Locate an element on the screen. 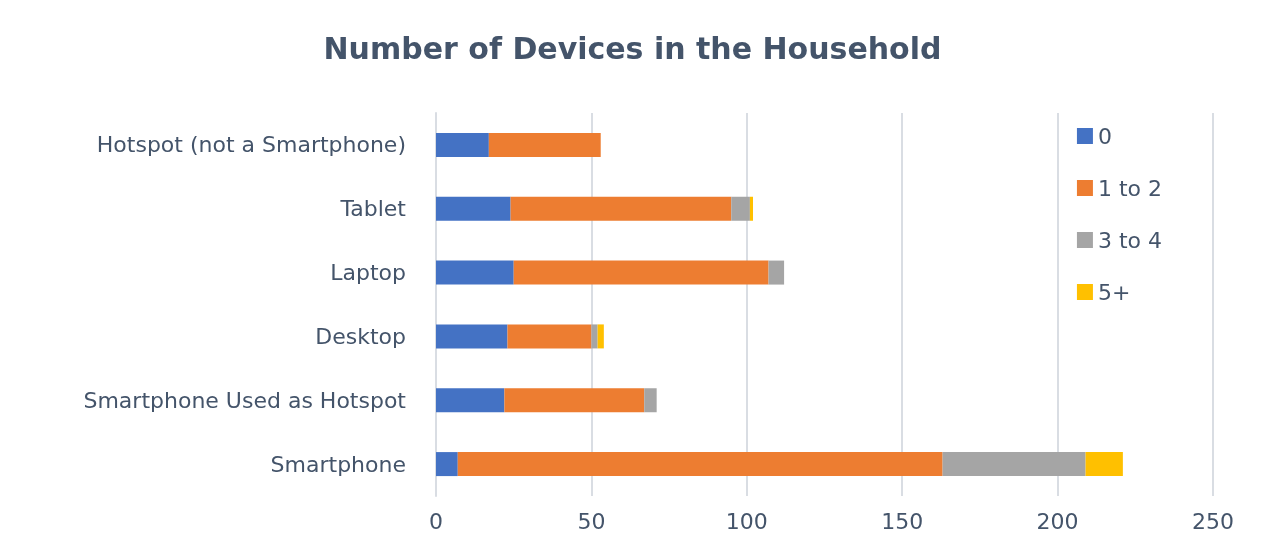 This screenshot has height=554, width=1265. x-tick-label: 150 is located at coordinates (902, 521).